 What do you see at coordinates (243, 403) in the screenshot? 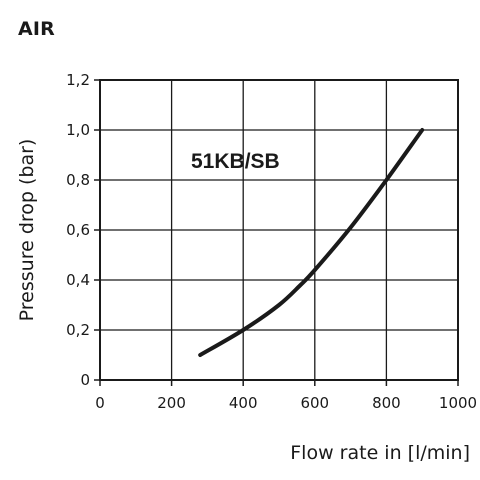
I see `x-tick-label: 400` at bounding box center [243, 403].